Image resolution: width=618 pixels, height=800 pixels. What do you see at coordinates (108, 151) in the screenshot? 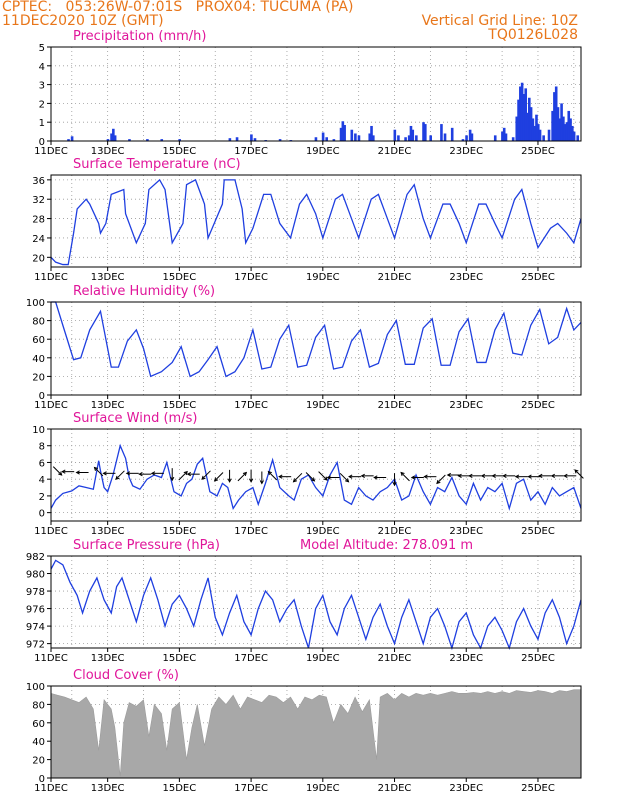
I see `precipitation-xtick-label: 13DEC` at bounding box center [108, 151].